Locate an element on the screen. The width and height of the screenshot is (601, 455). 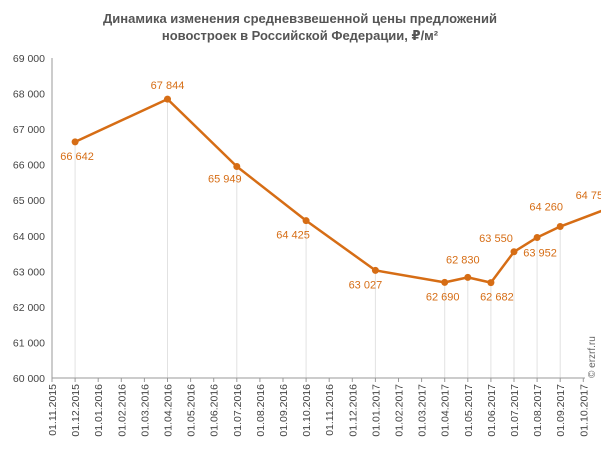
y-tick-label: 64 000 is located at coordinates (29, 237).